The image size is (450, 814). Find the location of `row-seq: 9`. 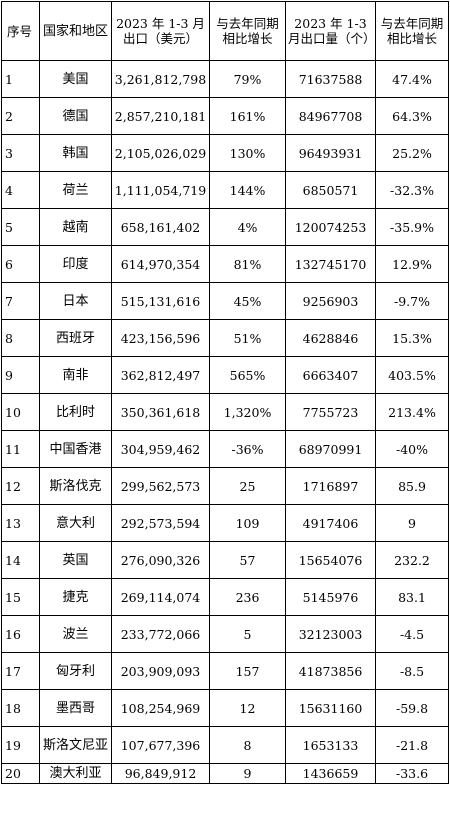

row-seq: 9 is located at coordinates (20, 375).